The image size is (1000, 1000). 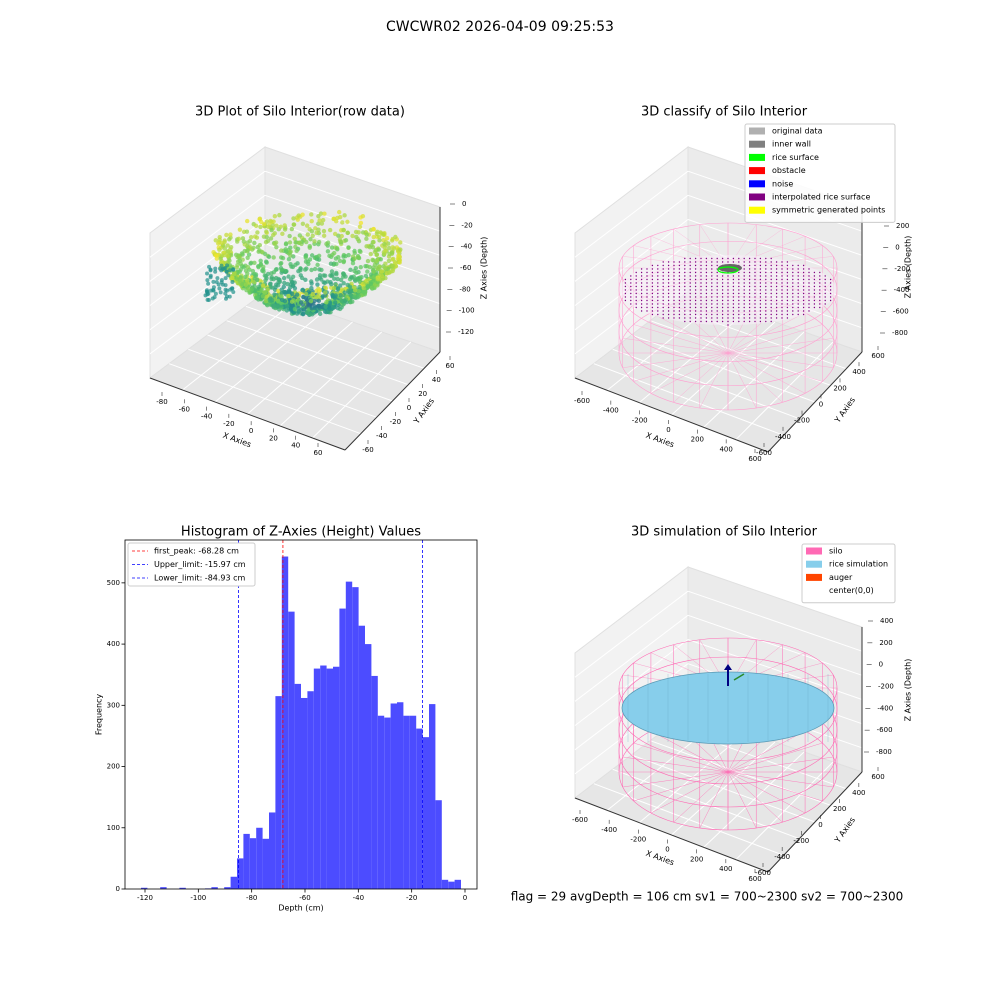 What do you see at coordinates (411, 898) in the screenshot?
I see `x-tick-label: -20` at bounding box center [411, 898].